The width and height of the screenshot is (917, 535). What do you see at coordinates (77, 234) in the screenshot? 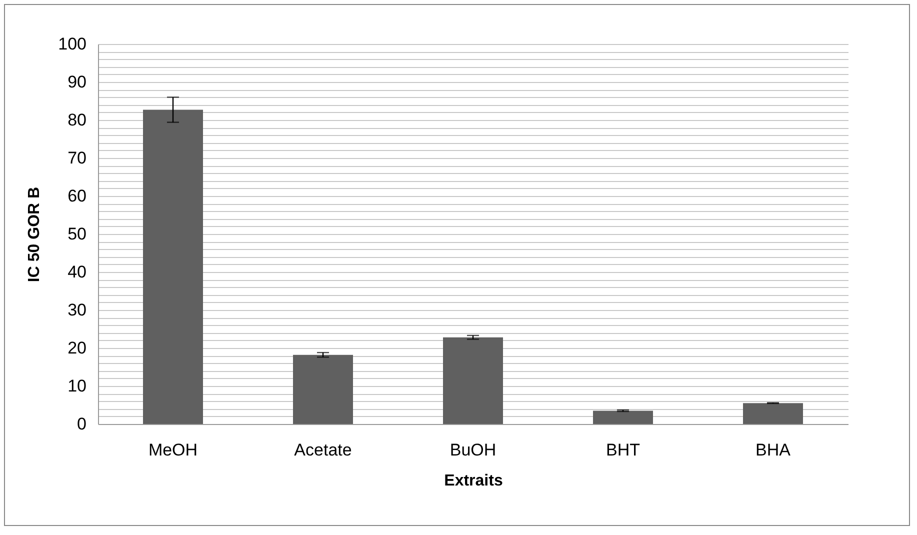
I see `y-tick-label: 50` at bounding box center [77, 234].